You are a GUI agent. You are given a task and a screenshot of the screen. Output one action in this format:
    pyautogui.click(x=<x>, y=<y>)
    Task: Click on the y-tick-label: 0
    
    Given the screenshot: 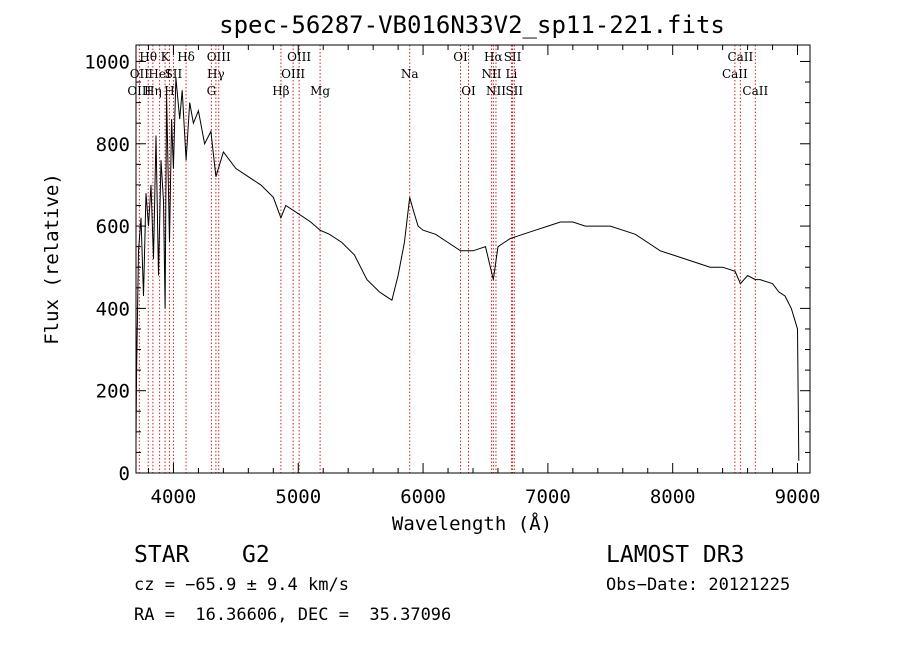 What is the action you would take?
    pyautogui.click(x=124, y=474)
    